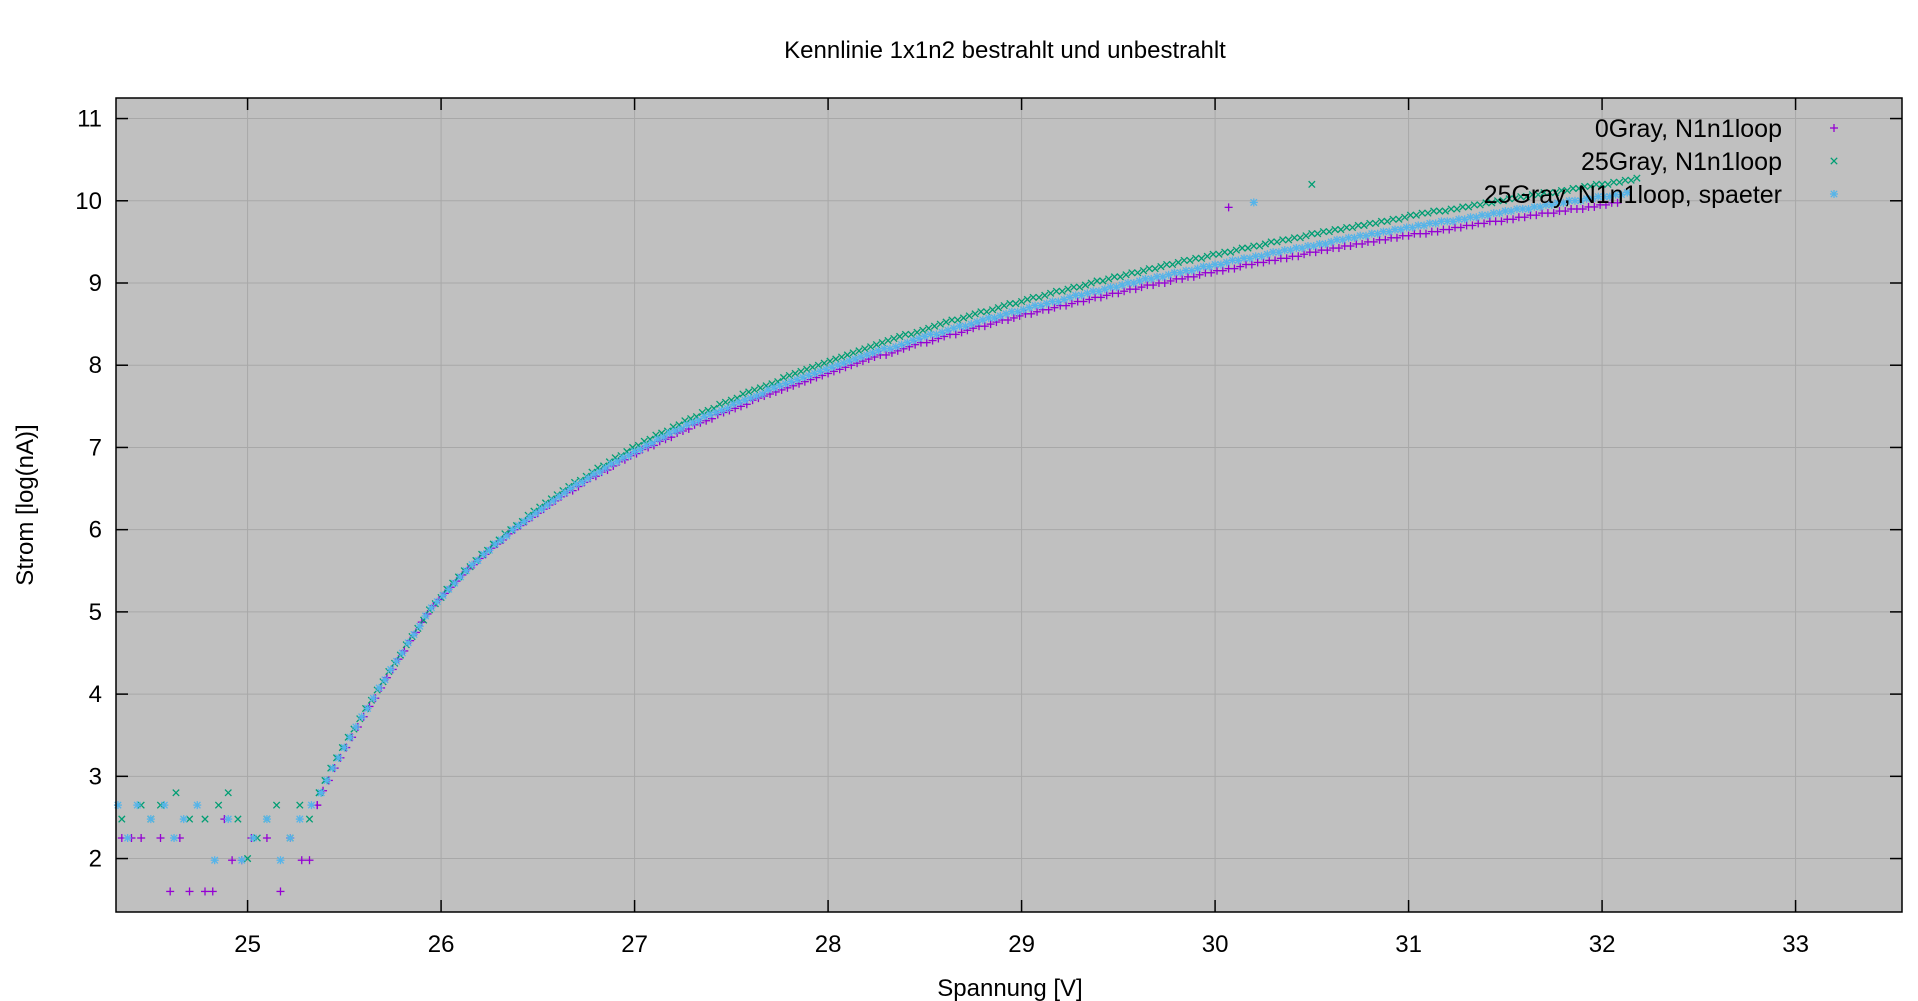  Describe the element at coordinates (1795, 944) in the screenshot. I see `x-tick-label: 33` at that location.